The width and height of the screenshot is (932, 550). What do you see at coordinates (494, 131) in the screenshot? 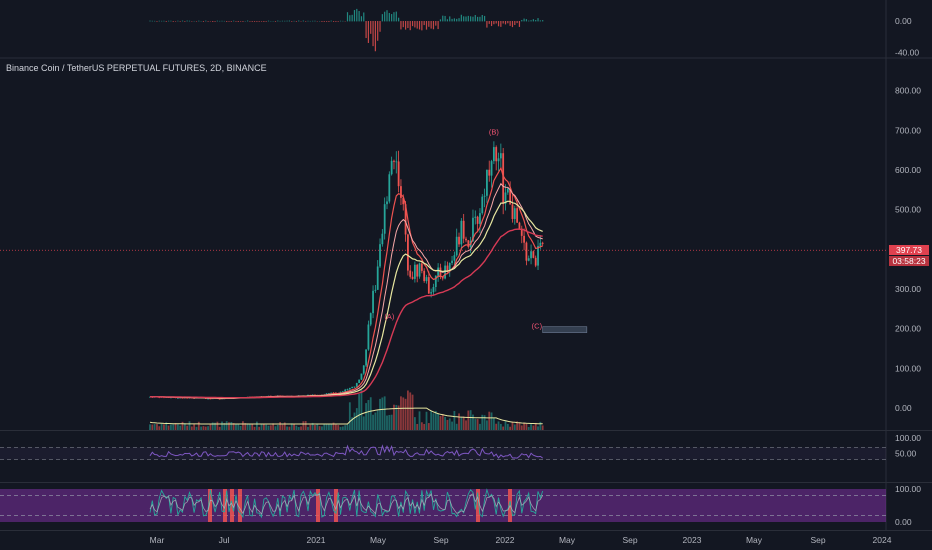
I see `wave-label: (B)` at bounding box center [494, 131].